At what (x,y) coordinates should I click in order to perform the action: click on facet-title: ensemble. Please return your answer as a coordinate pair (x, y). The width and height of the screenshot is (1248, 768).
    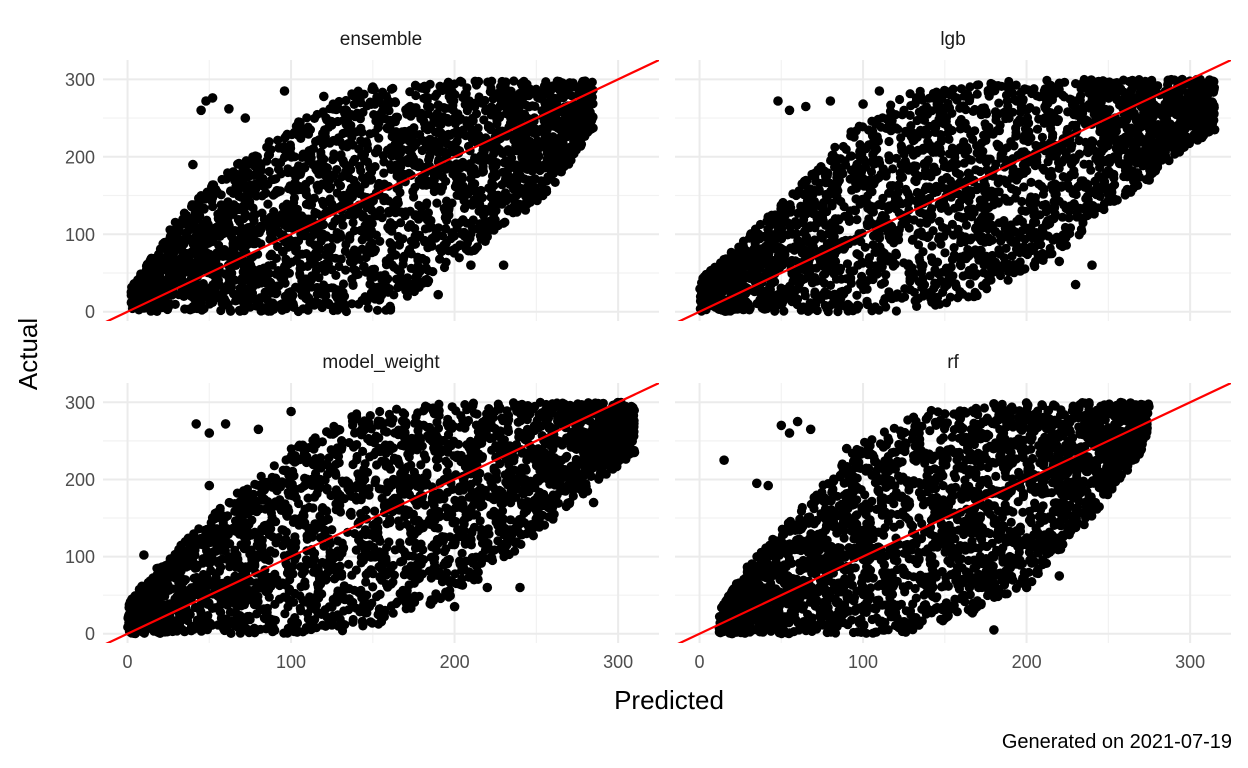
    Looking at the image, I should click on (381, 39).